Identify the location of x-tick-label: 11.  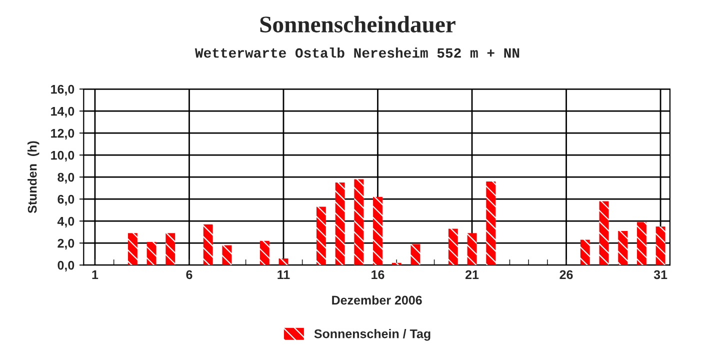
(284, 274).